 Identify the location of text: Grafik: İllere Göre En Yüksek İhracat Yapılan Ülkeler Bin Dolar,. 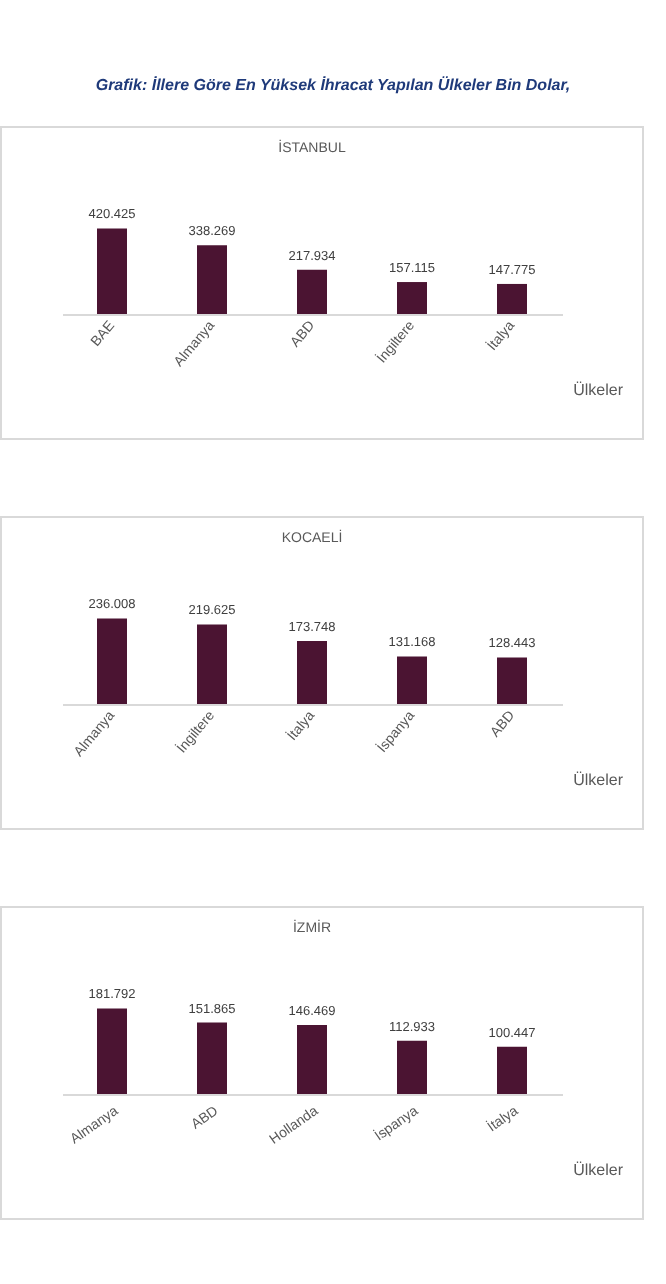
(333, 85).